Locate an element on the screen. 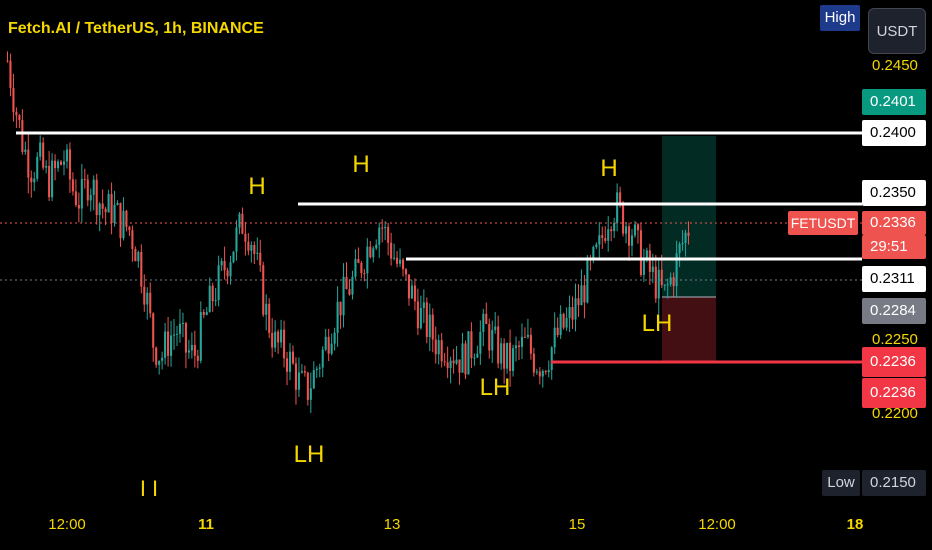 Image resolution: width=932 pixels, height=550 pixels. high-label: High is located at coordinates (840, 18).